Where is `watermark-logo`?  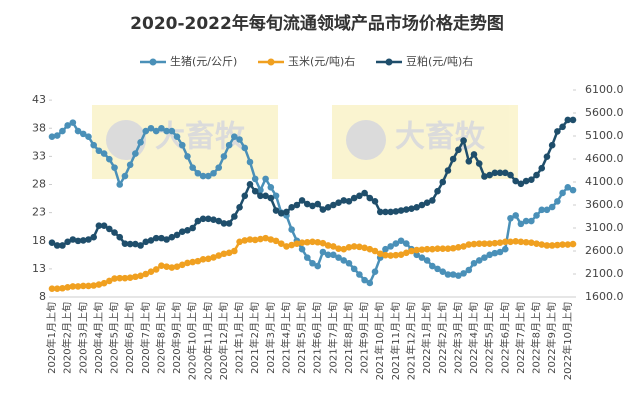
watermark-logo is located at coordinates (366, 140).